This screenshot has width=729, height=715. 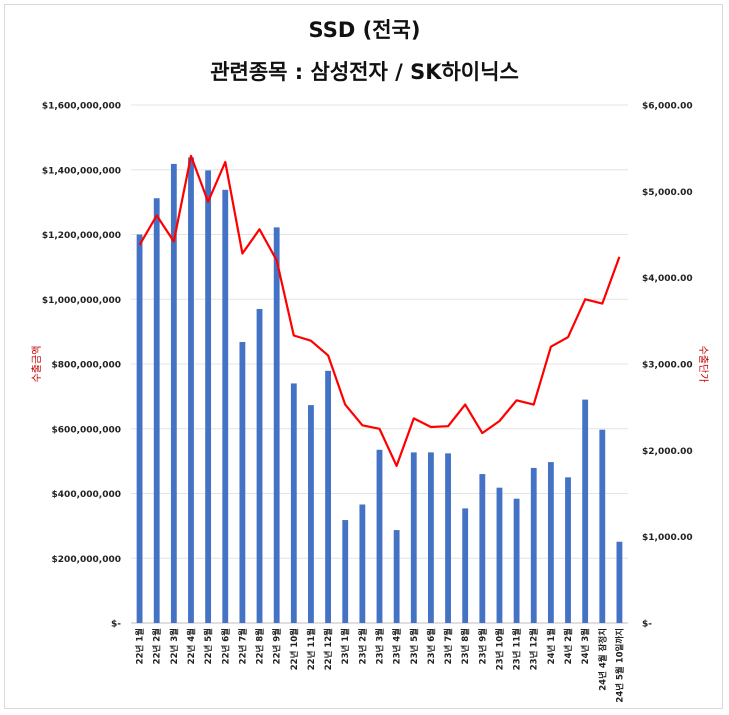 What do you see at coordinates (81, 301) in the screenshot?
I see `left-tick-label: $1,000,000,000` at bounding box center [81, 301].